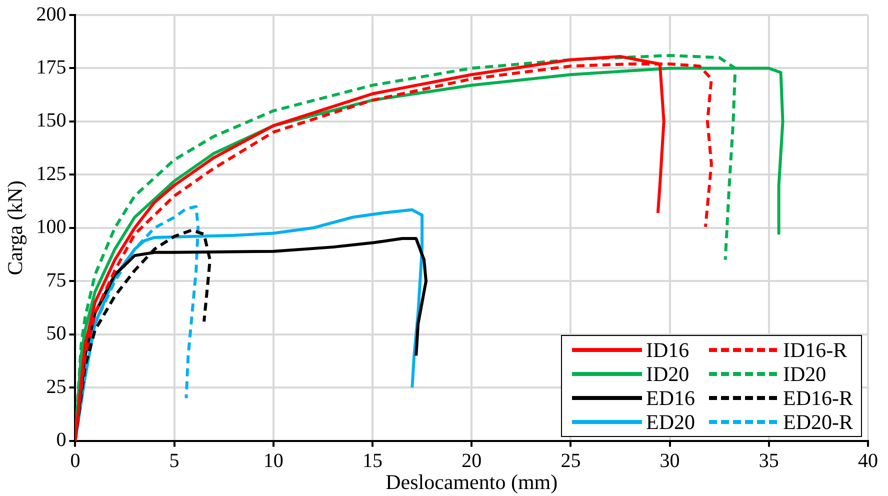 Image resolution: width=888 pixels, height=496 pixels. What do you see at coordinates (51, 67) in the screenshot?
I see `y-tick-label: 175` at bounding box center [51, 67].